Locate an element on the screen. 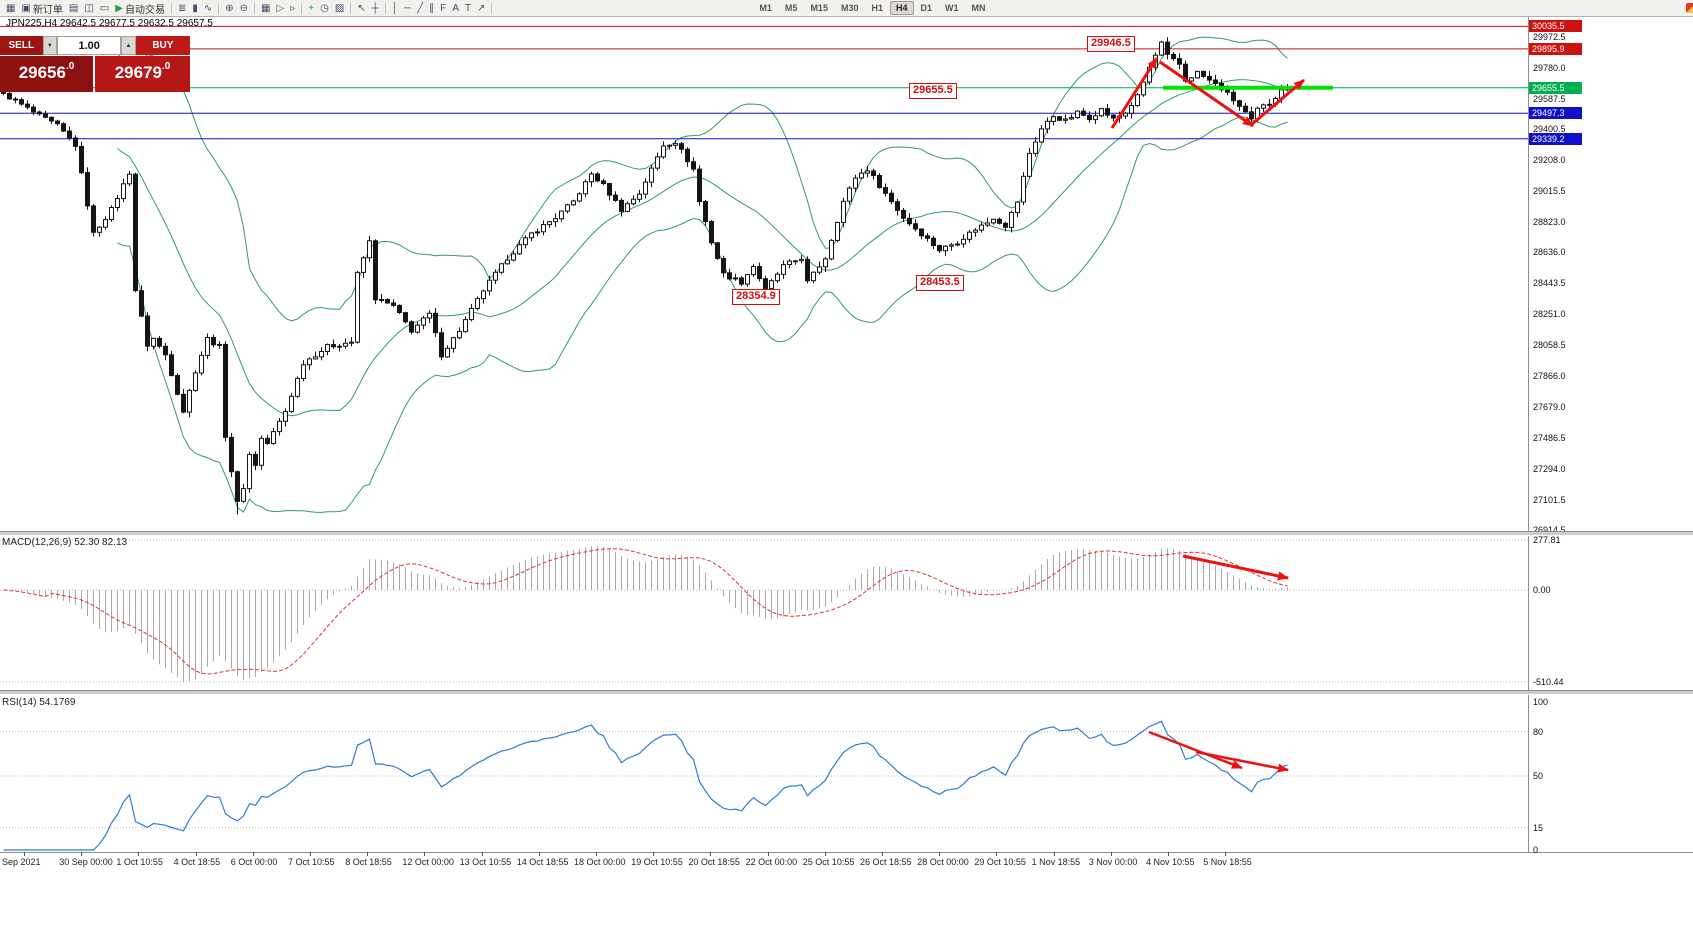 The width and height of the screenshot is (1693, 940). periods-icon: ◷ is located at coordinates (324, 8).